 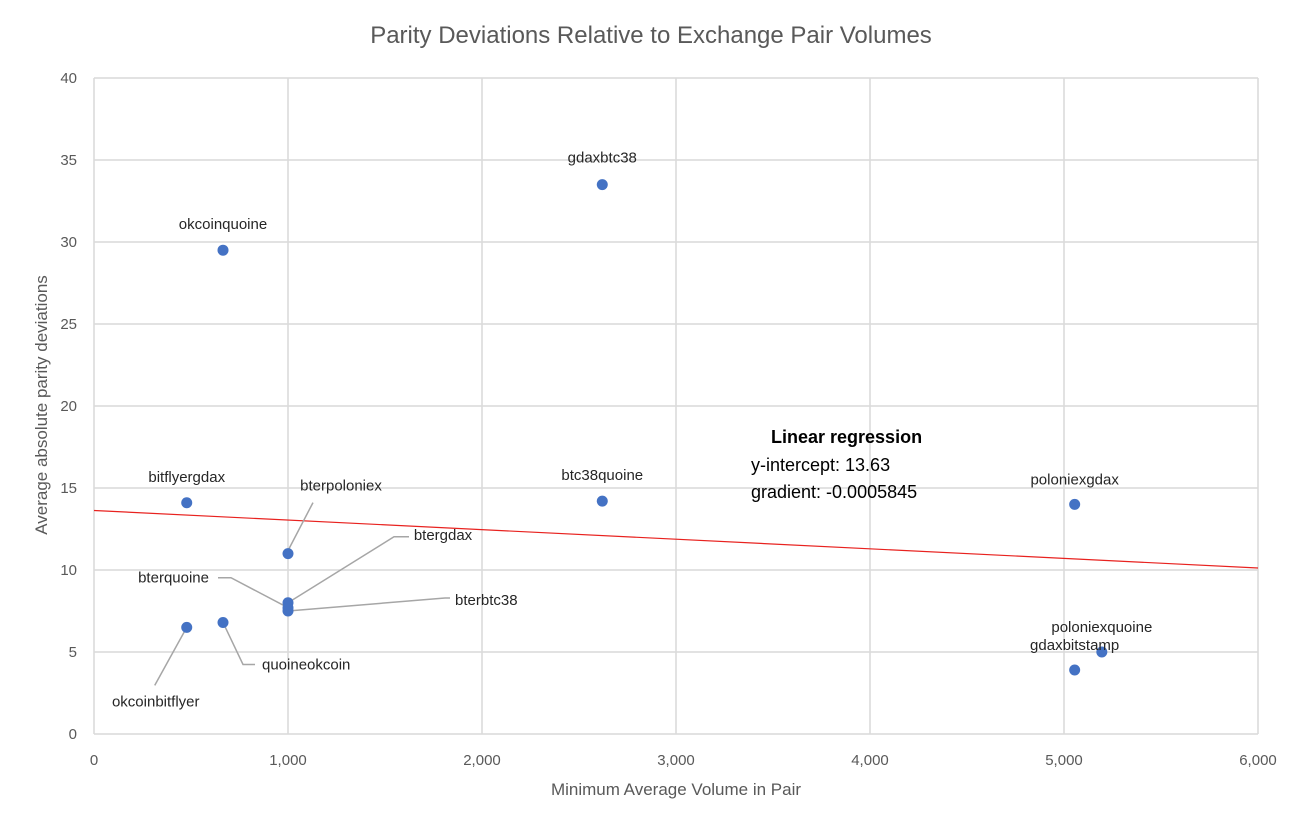 I want to click on y-tick-label: 25, so click(x=68, y=324).